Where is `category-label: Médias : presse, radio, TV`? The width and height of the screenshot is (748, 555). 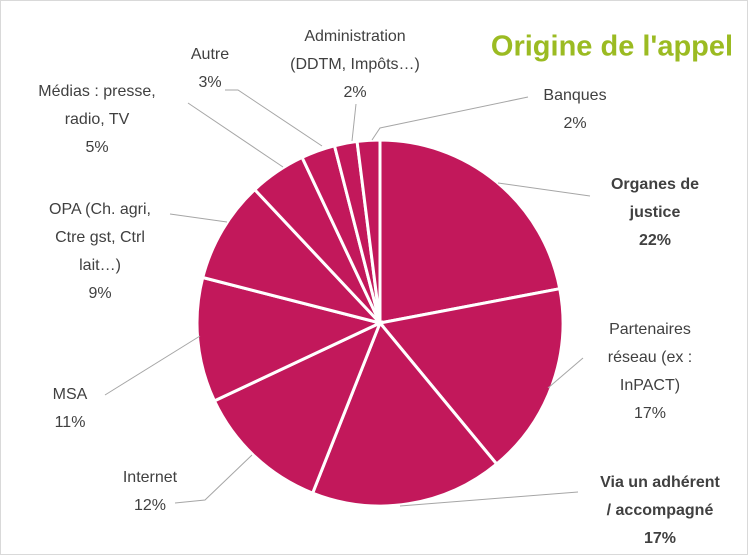
category-label: Médias : presse, radio, TV is located at coordinates (96, 105).